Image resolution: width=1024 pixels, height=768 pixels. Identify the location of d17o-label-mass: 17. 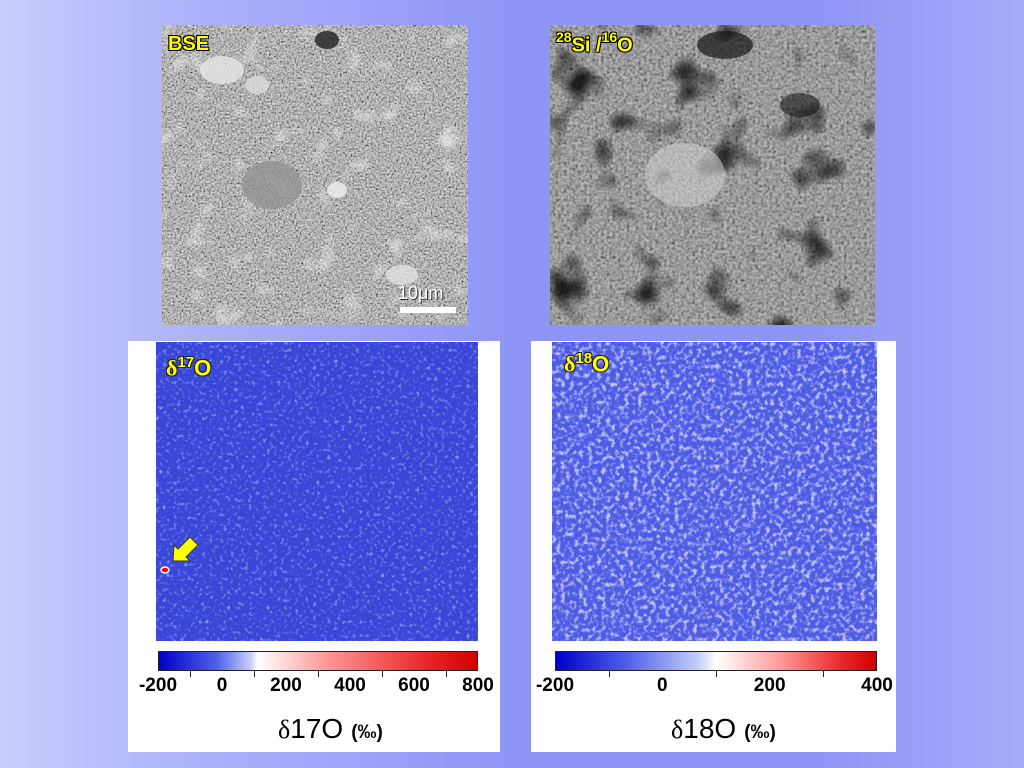
(186, 362).